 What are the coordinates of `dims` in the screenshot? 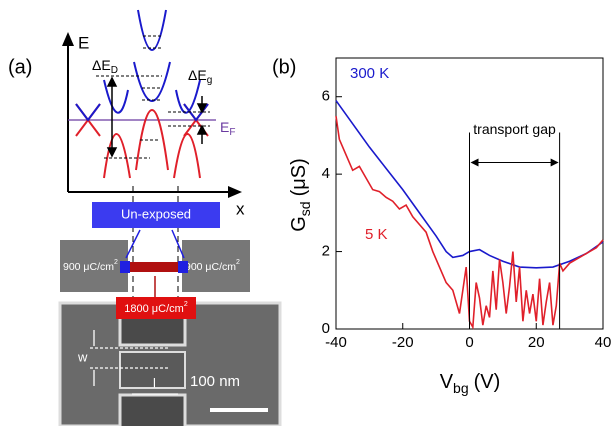 It's located at (134, 362).